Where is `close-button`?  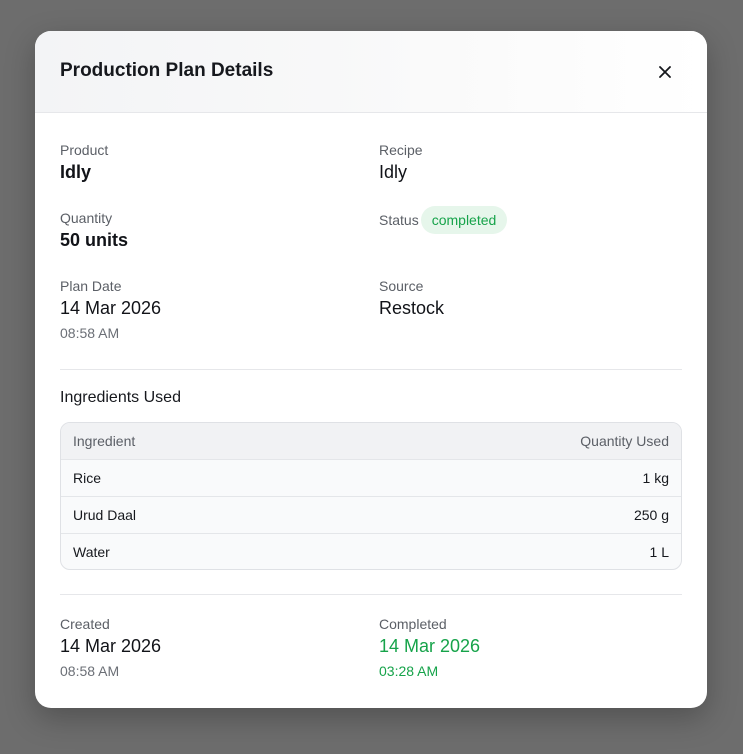
close-button is located at coordinates (665, 72).